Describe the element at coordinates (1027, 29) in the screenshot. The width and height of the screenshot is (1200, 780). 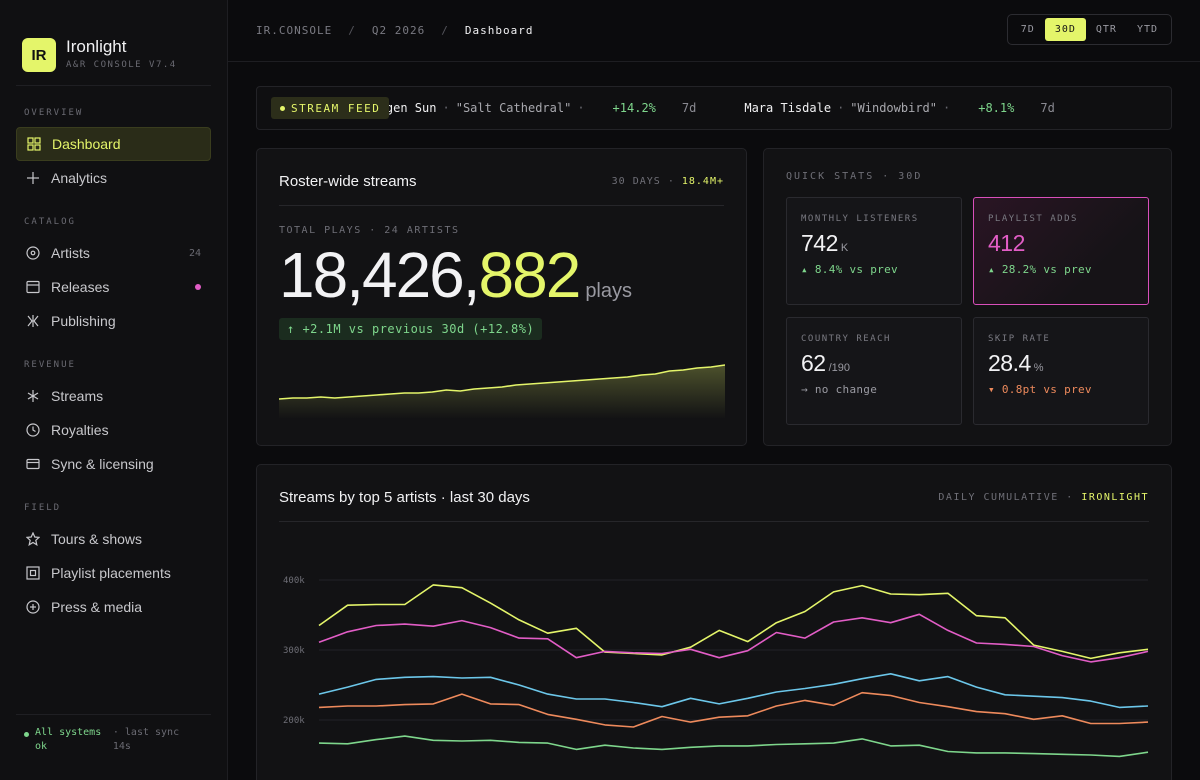
I see `range-option-7d: 7D` at that location.